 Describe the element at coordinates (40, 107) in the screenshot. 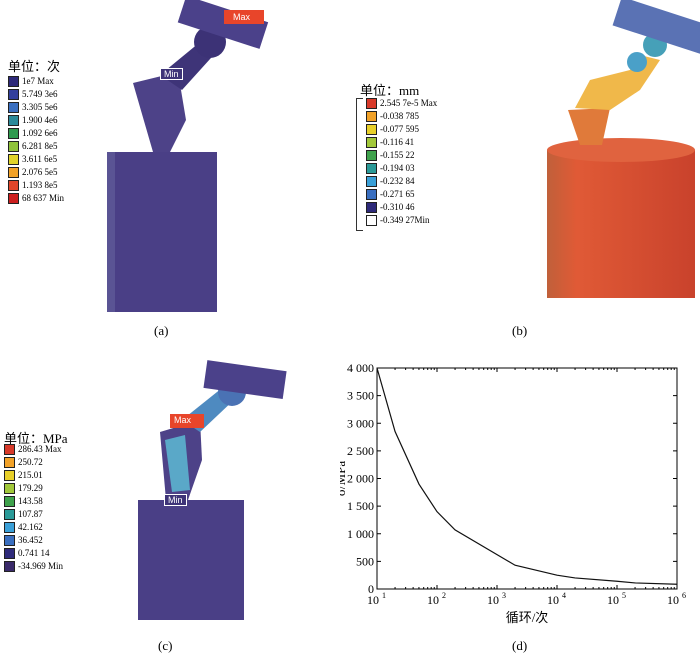

I see `legend-label: 3.305 5e6` at that location.